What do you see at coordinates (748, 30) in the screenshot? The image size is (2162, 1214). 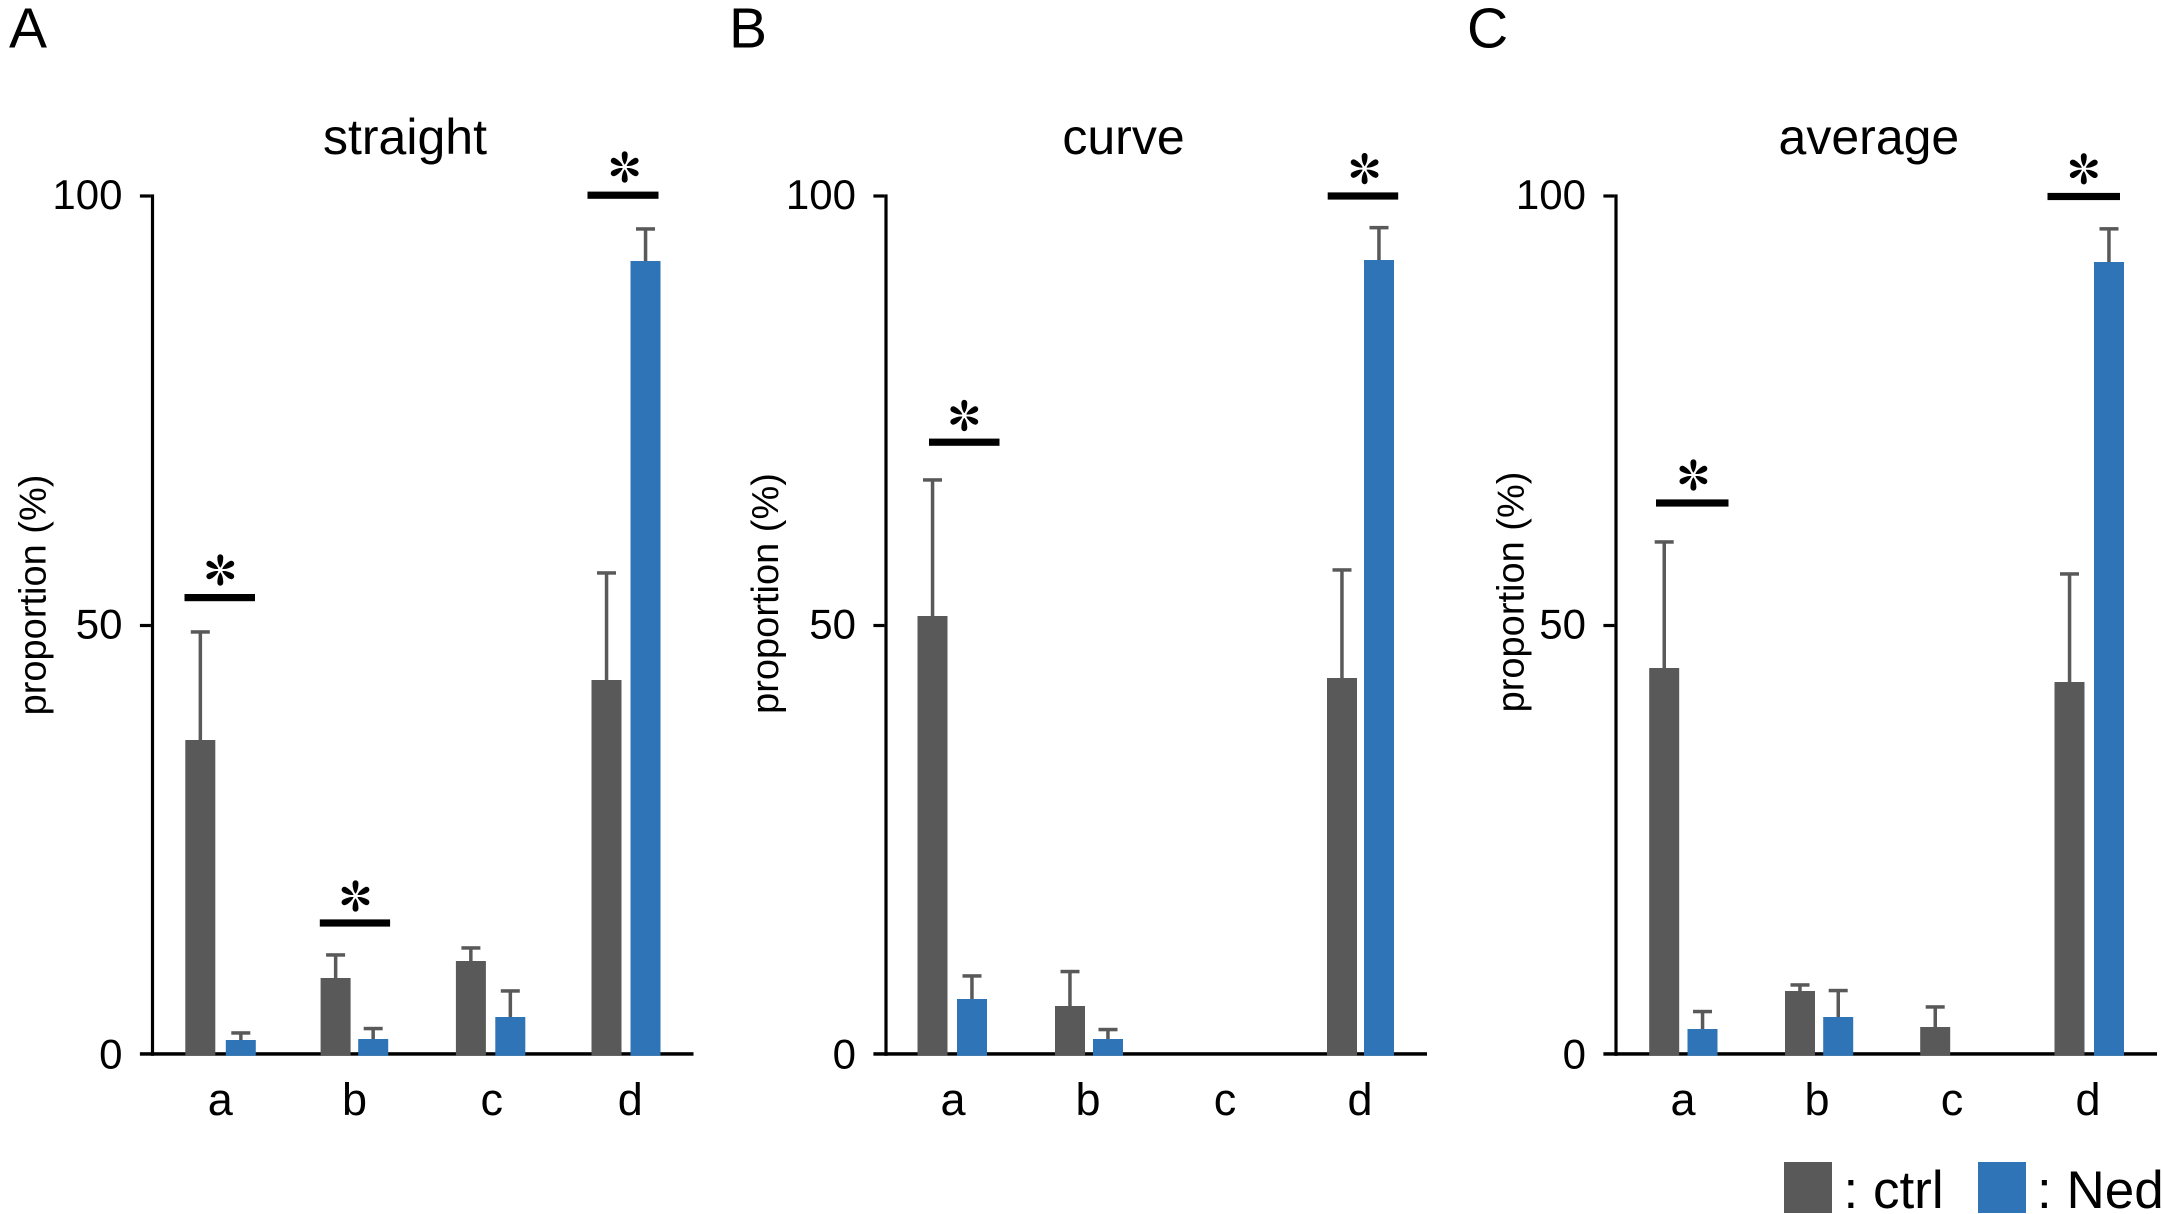 I see `svg-text: B` at bounding box center [748, 30].